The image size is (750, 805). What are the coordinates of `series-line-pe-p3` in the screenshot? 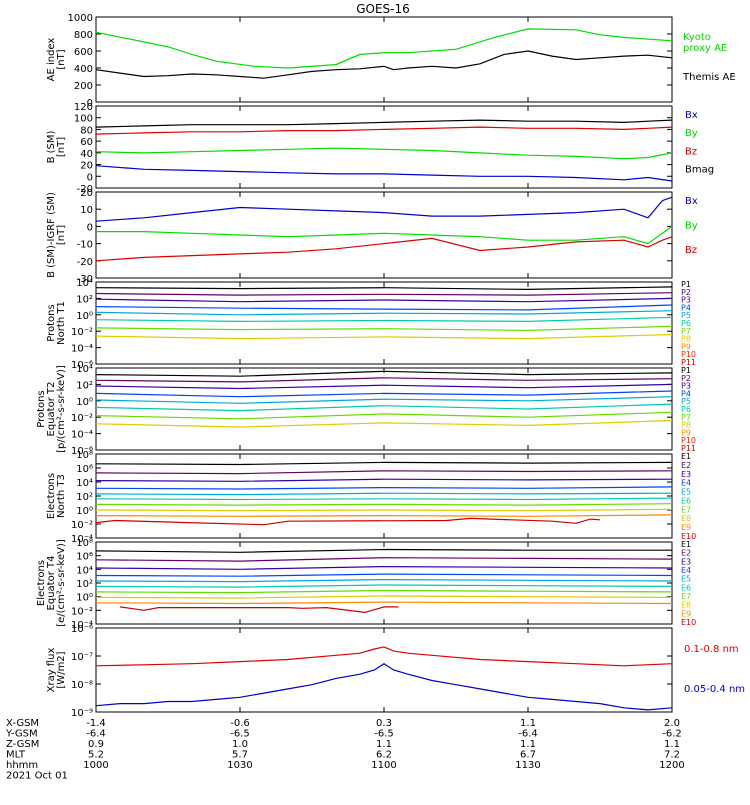 It's located at (384, 386).